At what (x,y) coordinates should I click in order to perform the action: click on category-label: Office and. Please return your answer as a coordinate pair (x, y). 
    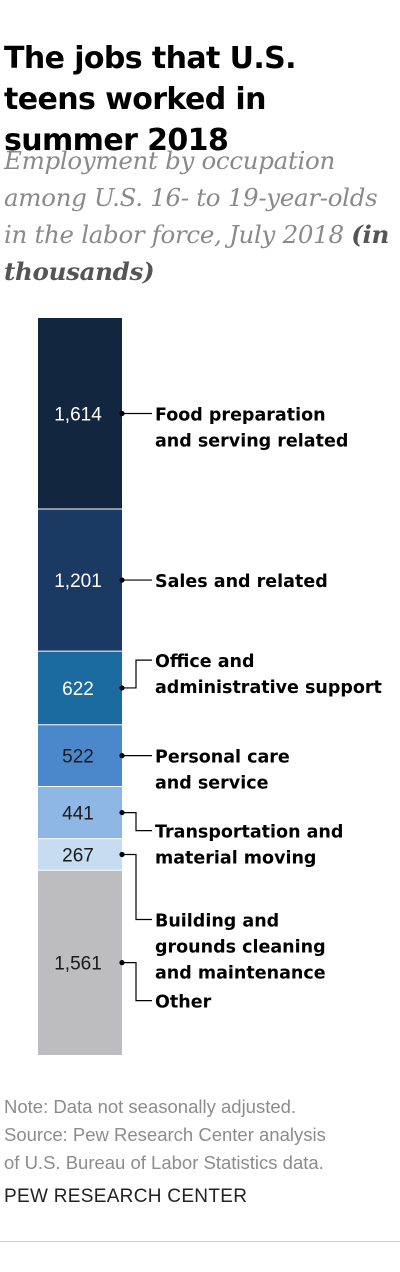
    Looking at the image, I should click on (205, 662).